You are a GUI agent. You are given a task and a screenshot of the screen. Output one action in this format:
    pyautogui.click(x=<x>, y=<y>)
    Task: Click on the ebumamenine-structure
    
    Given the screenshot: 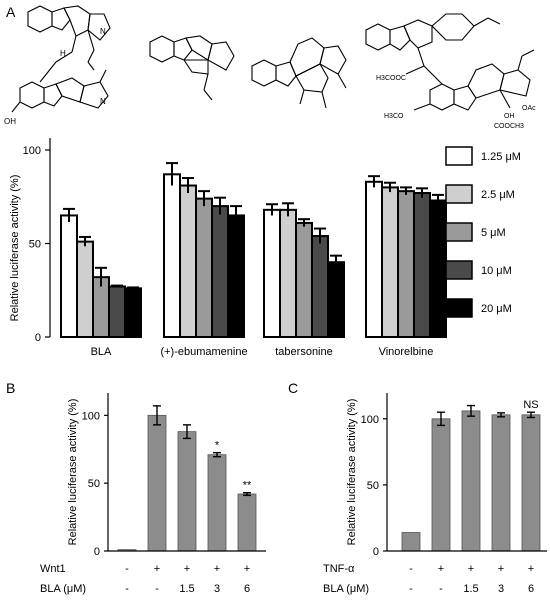 What is the action you would take?
    pyautogui.click(x=192, y=68)
    